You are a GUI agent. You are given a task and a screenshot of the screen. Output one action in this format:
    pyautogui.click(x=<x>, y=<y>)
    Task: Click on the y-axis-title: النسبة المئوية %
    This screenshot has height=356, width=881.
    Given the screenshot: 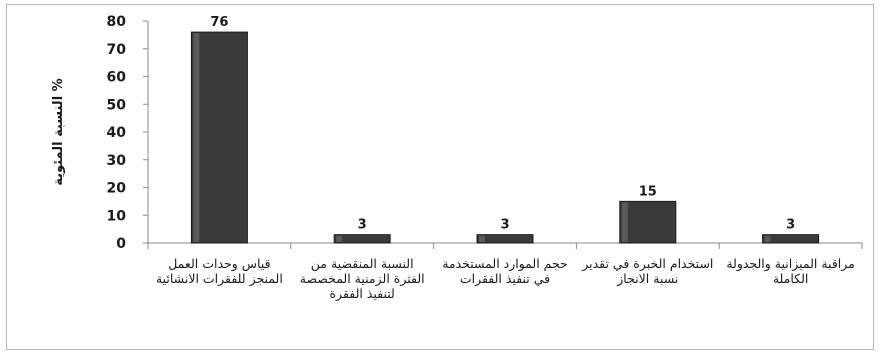 What is the action you would take?
    pyautogui.click(x=58, y=131)
    